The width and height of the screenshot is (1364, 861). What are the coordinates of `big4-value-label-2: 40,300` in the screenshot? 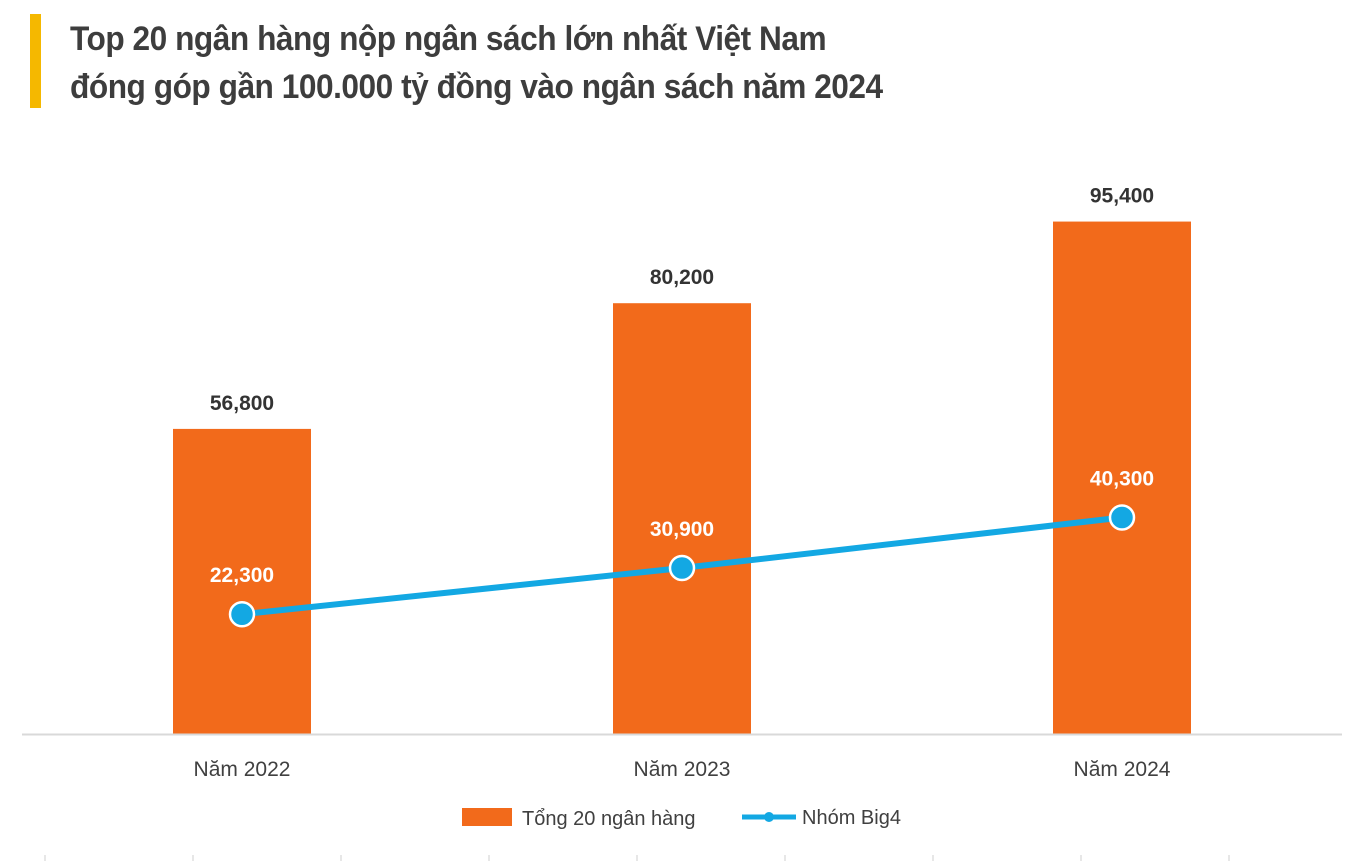 It's located at (1122, 479).